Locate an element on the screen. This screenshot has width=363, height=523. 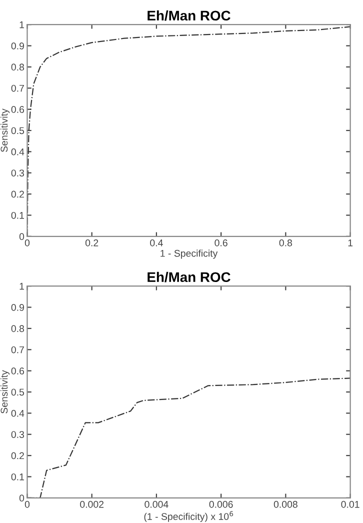
x-tick-label: 0.004 is located at coordinates (156, 504).